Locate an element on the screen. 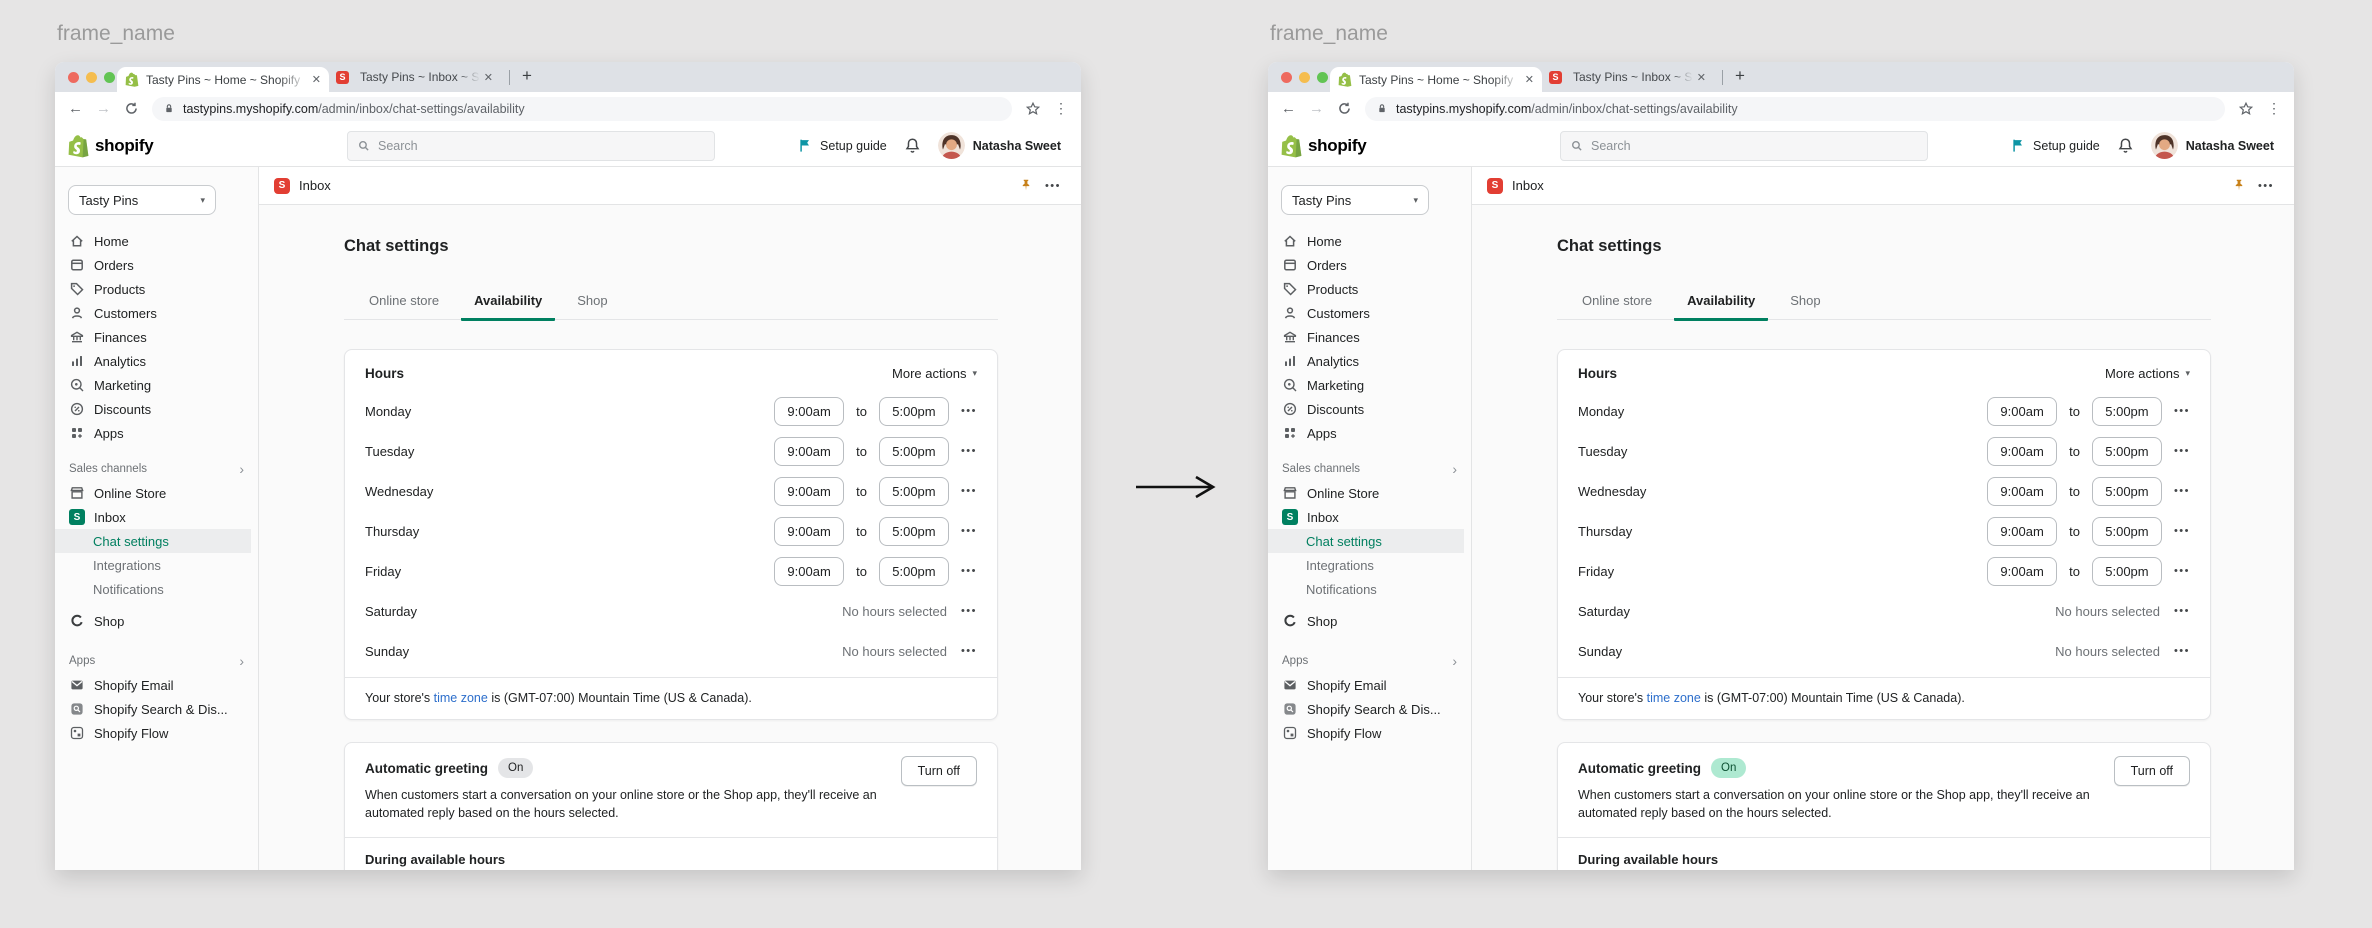  sidebar-subitem-integrations: Integrations is located at coordinates (127, 565).